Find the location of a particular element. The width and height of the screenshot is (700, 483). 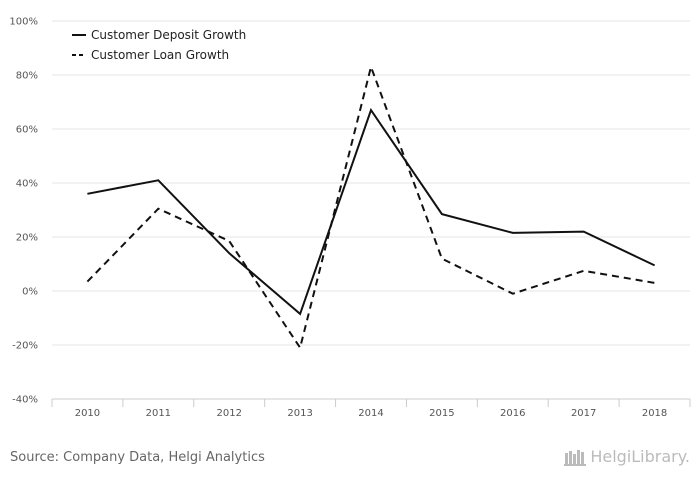

y-tick-label: 100% is located at coordinates (23, 22).